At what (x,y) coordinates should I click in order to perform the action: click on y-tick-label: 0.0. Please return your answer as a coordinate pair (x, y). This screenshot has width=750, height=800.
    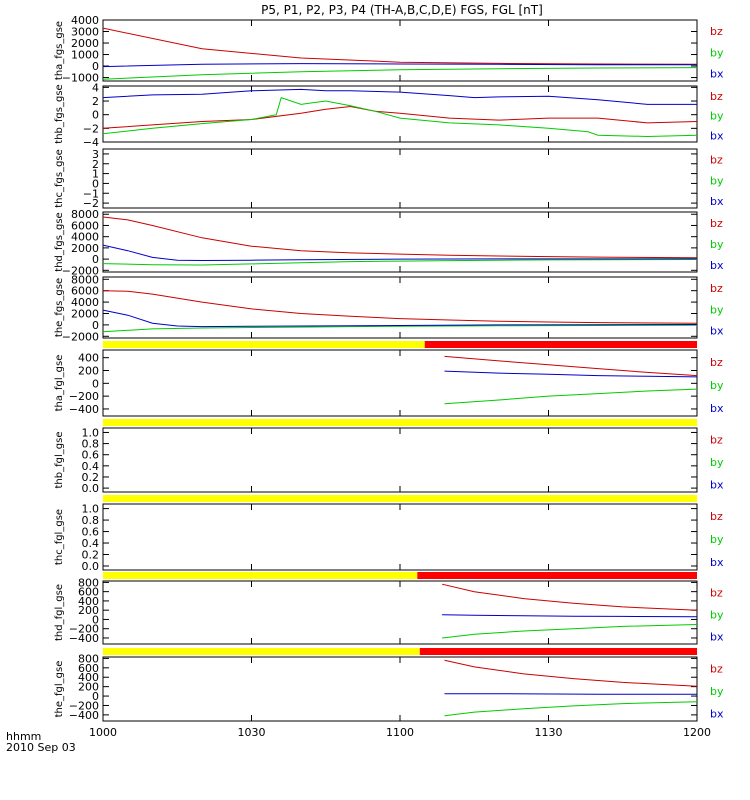
    Looking at the image, I should click on (91, 488).